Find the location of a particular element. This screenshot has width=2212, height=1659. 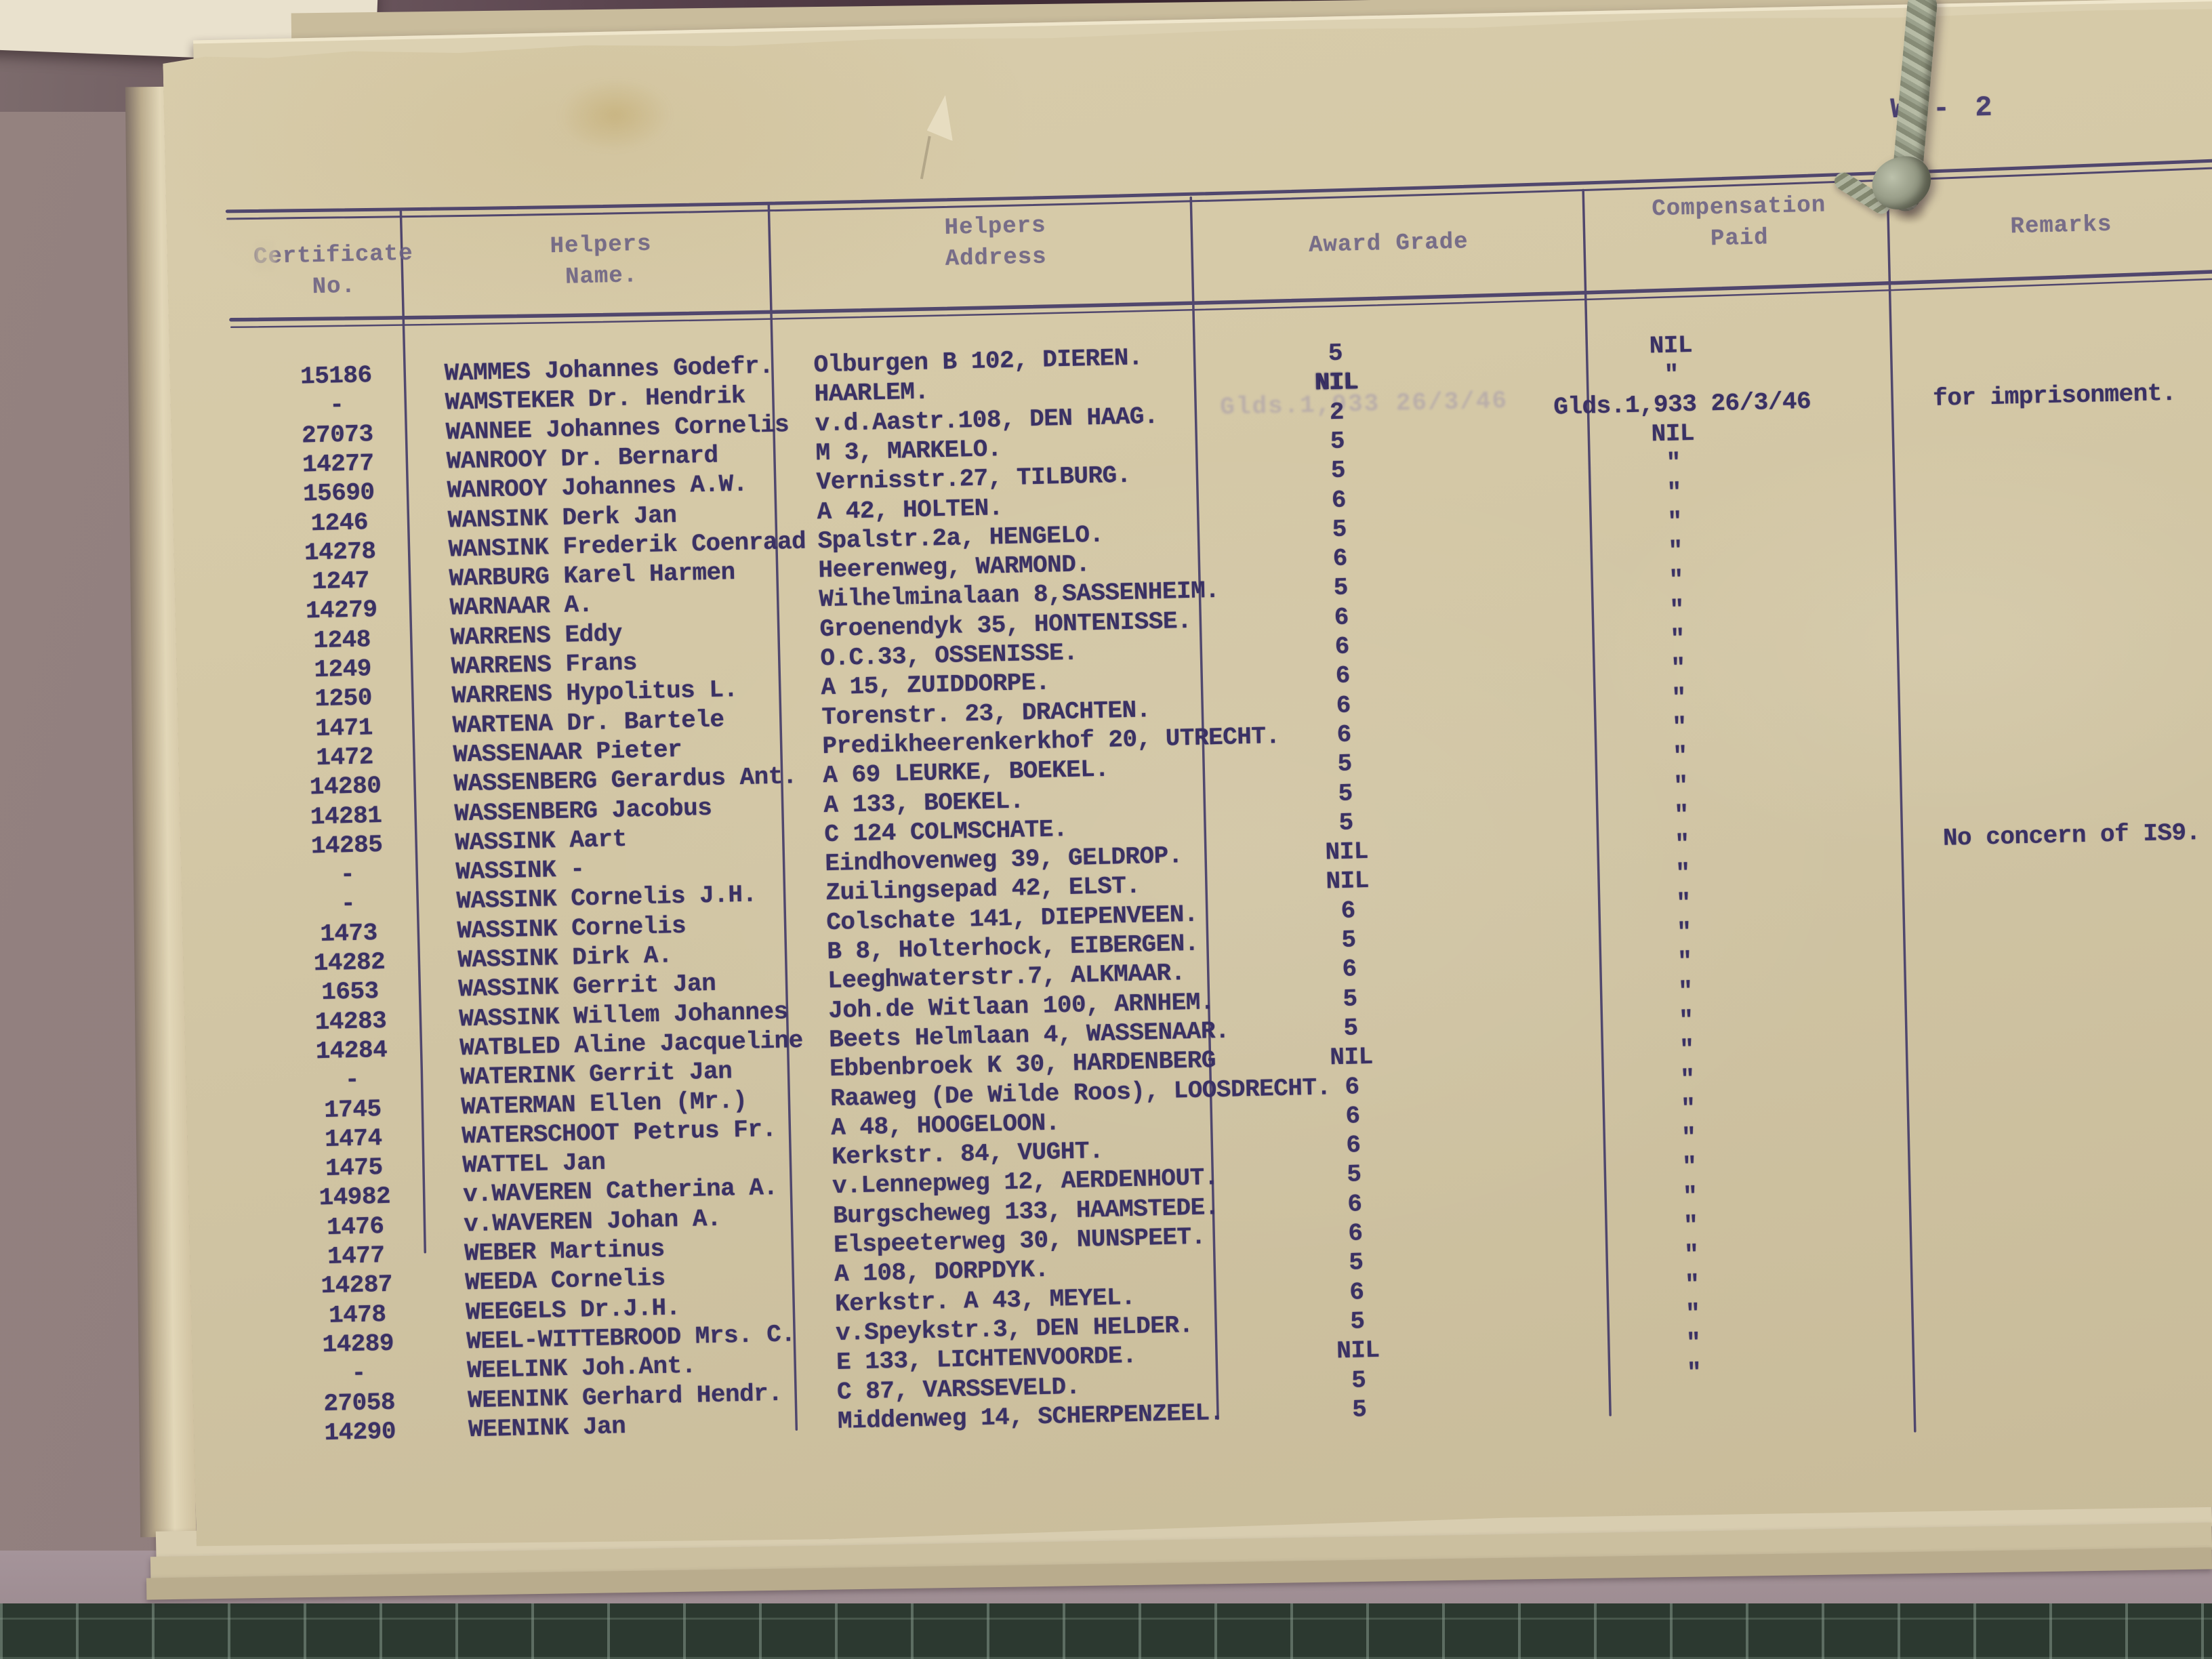

cell-name: WATTEL Jan is located at coordinates (534, 1164).